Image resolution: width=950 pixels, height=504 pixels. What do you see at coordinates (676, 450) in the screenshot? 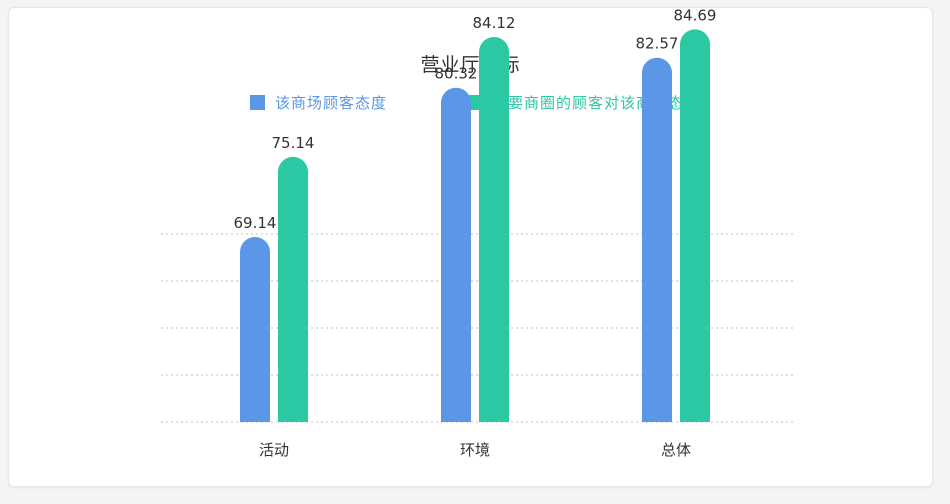
I see `x-tick-label: 总体` at bounding box center [676, 450].